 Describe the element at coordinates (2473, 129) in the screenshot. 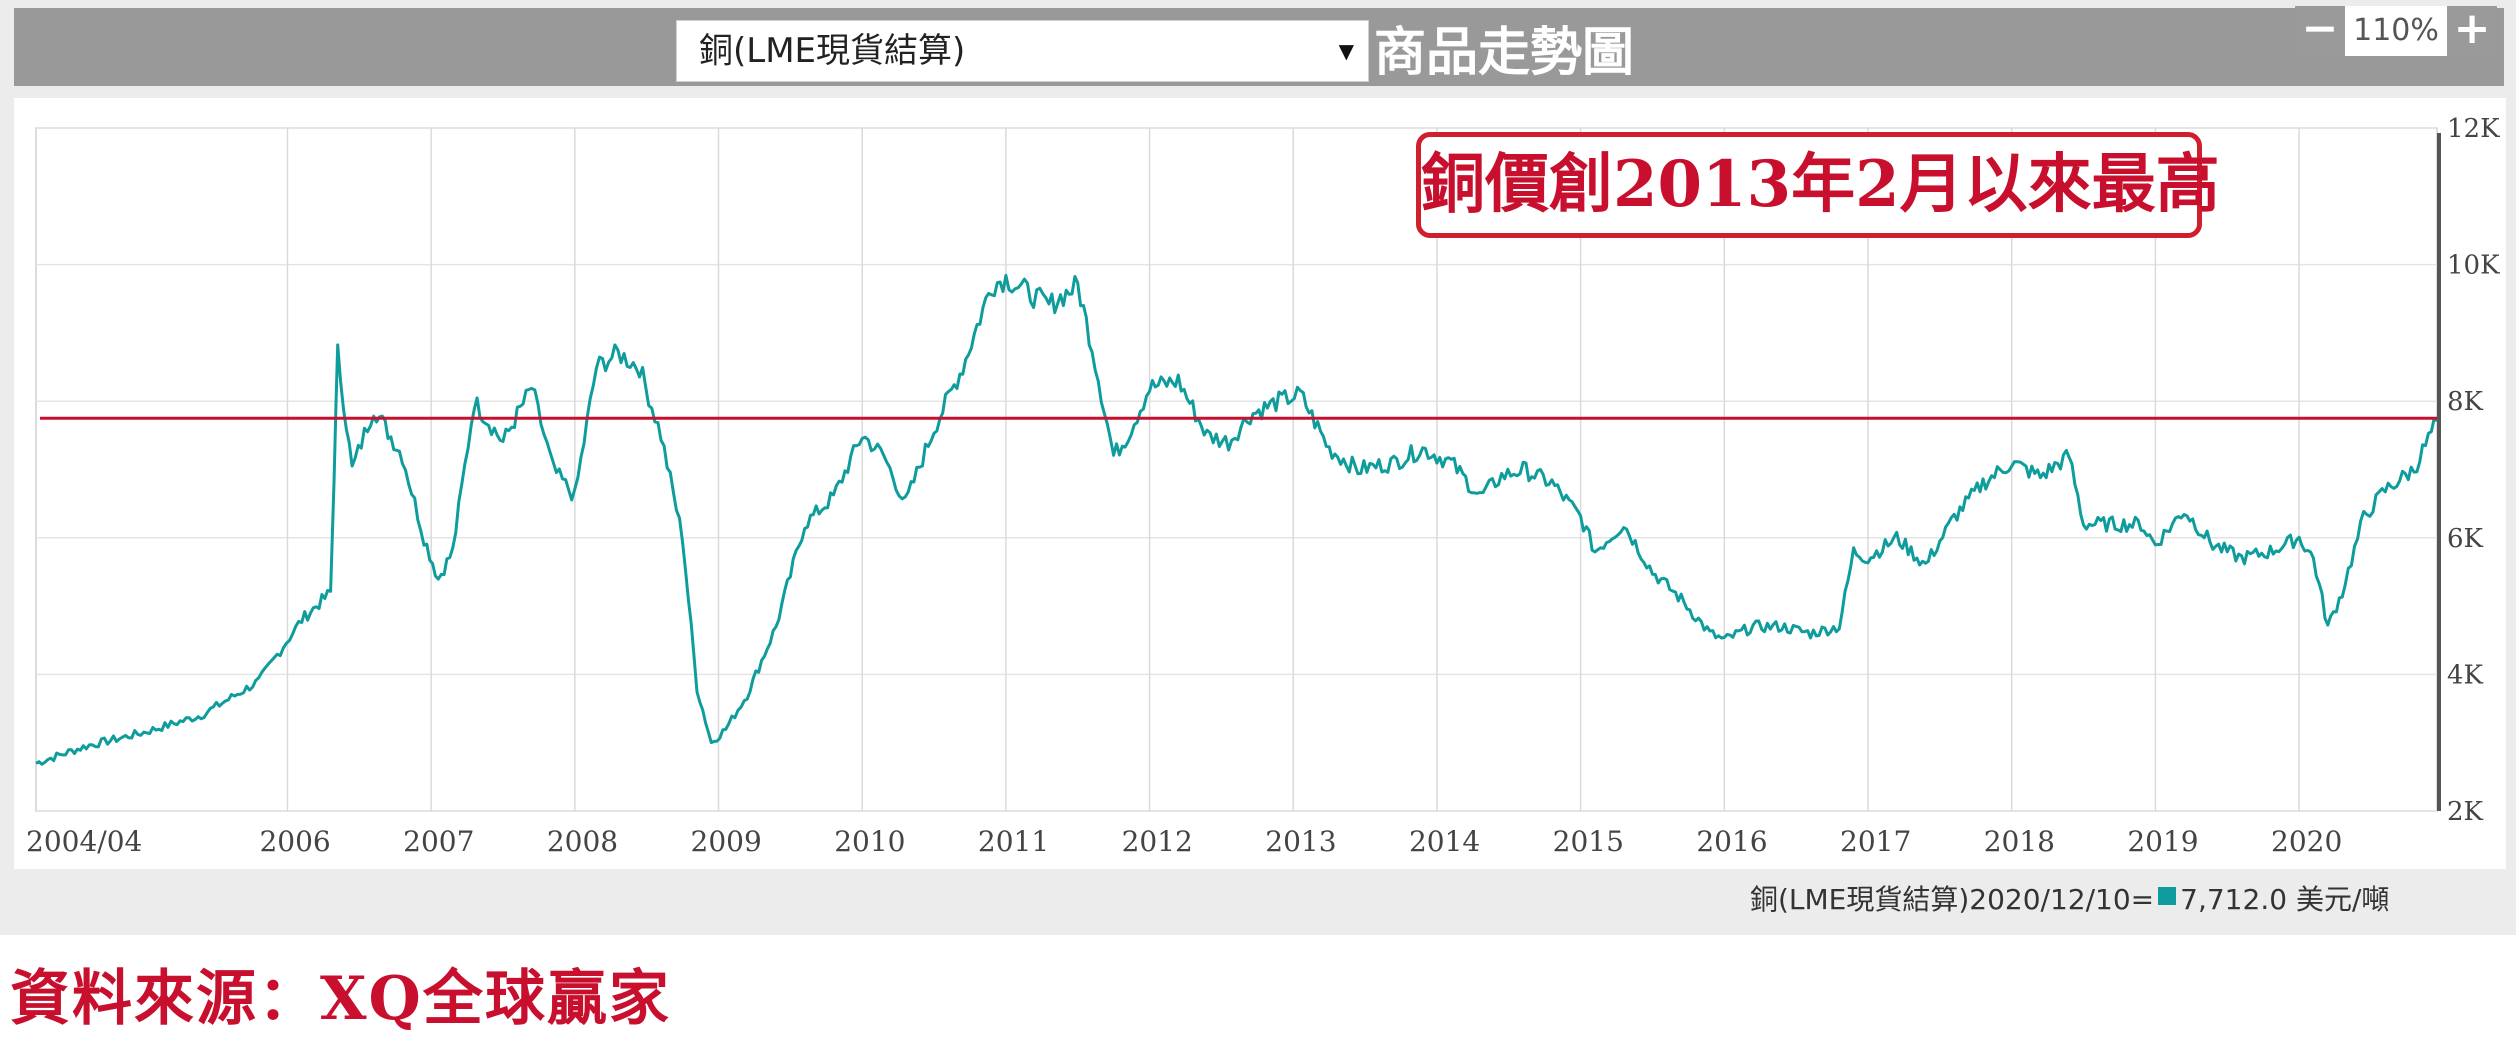

I see `y-tick-label: 12K` at that location.